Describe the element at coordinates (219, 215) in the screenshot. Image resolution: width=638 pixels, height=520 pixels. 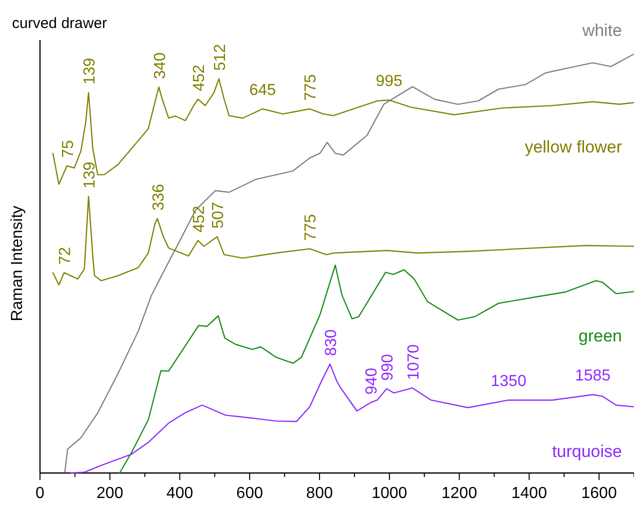
I see `annotation: 507` at that location.